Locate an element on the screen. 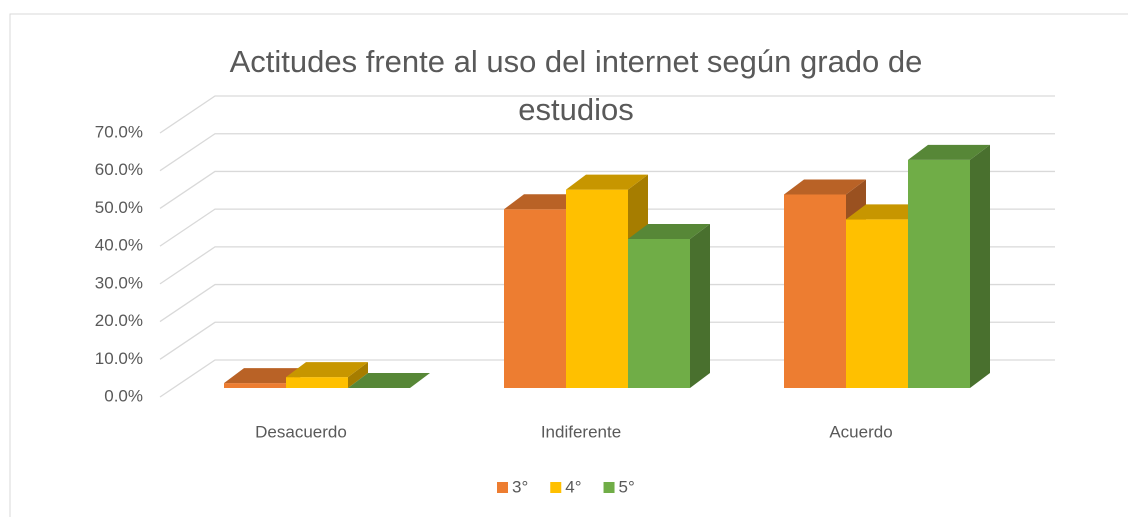 Image resolution: width=1128 pixels, height=517 pixels. x-tick-label: Acuerdo is located at coordinates (860, 431).